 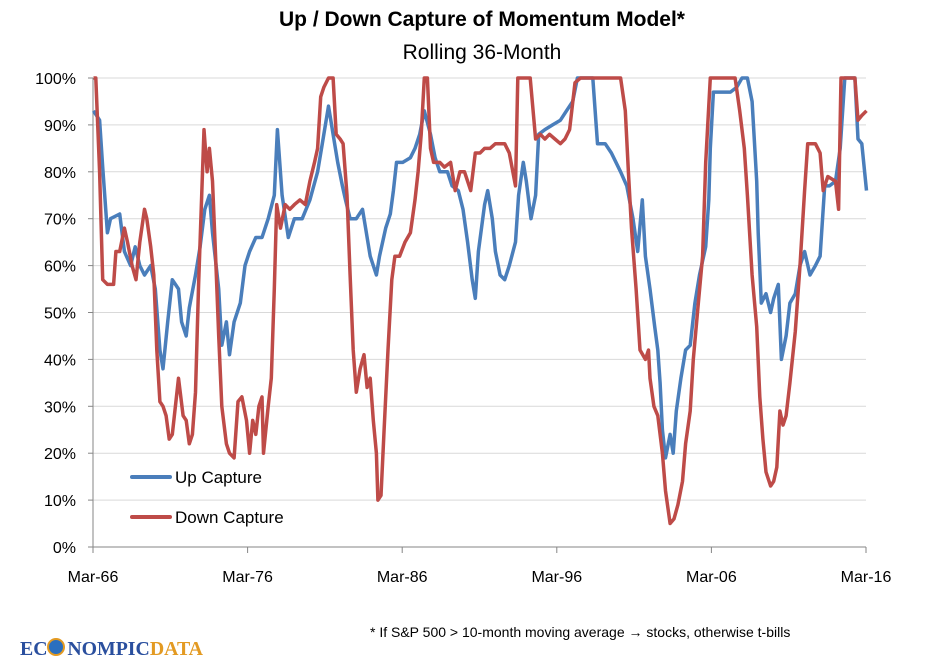 I want to click on x-tick-label: Mar-16, so click(x=866, y=577).